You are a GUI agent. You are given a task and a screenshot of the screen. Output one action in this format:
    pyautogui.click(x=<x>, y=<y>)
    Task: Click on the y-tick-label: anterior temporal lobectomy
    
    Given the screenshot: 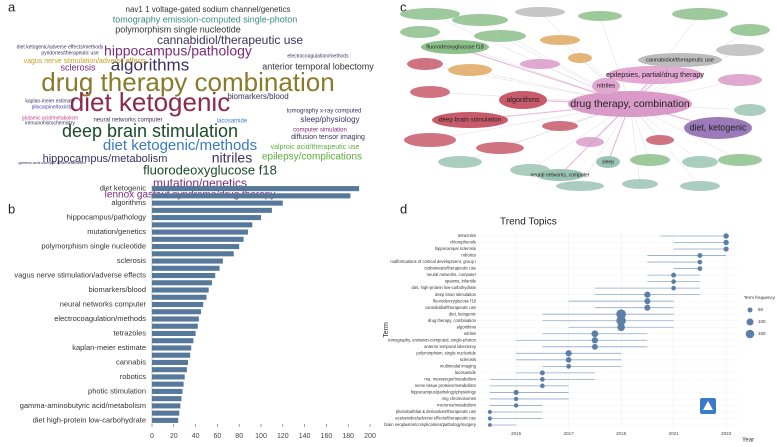 What is the action you would take?
    pyautogui.click(x=450, y=346)
    